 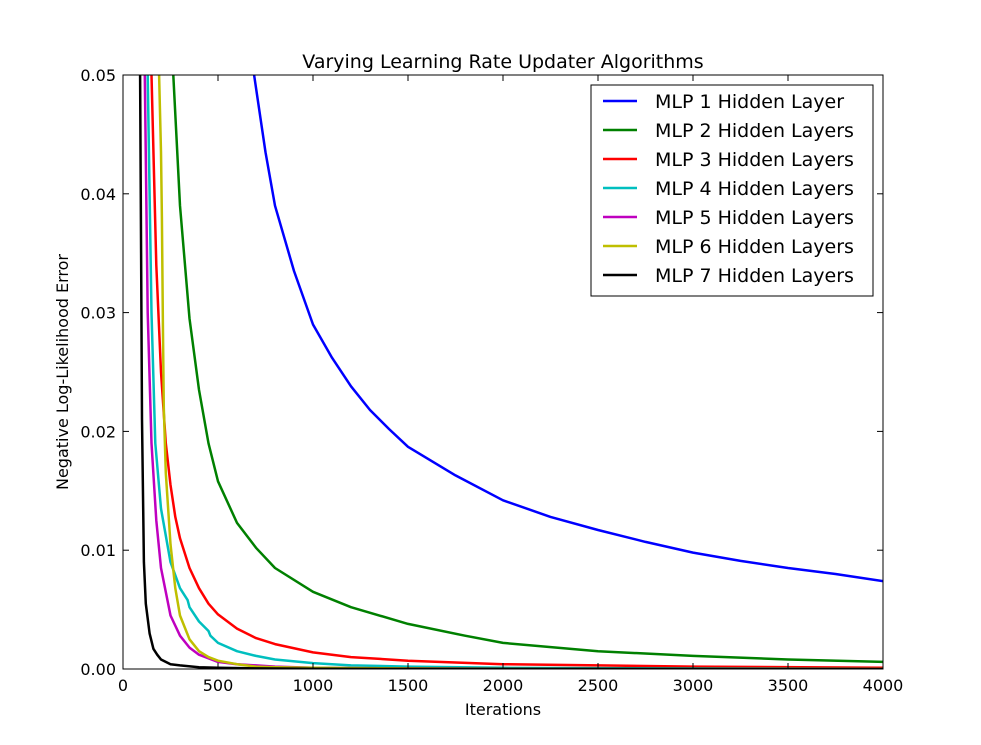 What do you see at coordinates (788, 685) in the screenshot?
I see `x-tick-label: 3500` at bounding box center [788, 685].